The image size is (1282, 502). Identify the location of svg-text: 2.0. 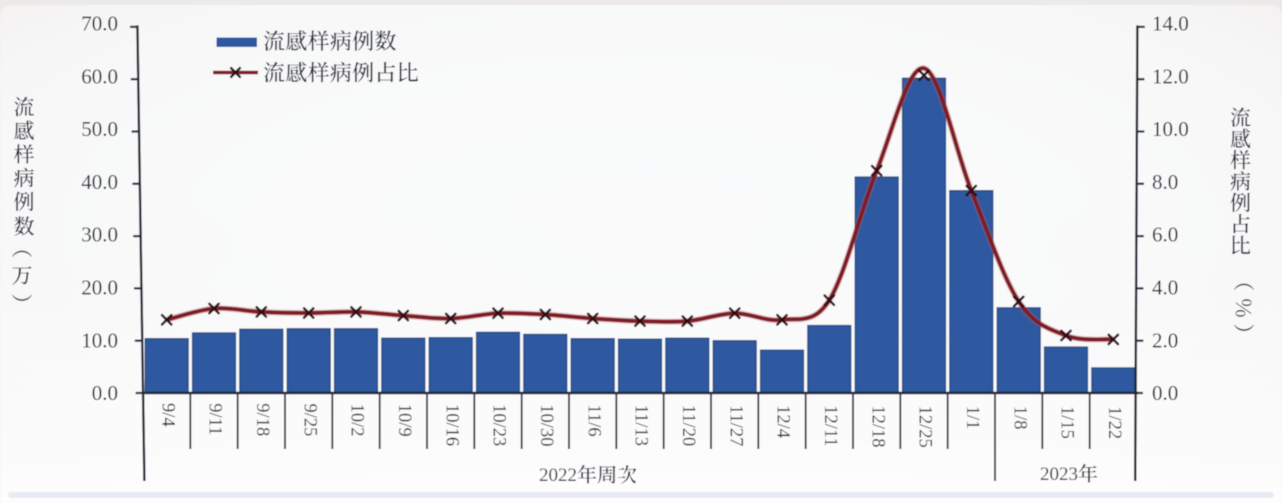
(1165, 340).